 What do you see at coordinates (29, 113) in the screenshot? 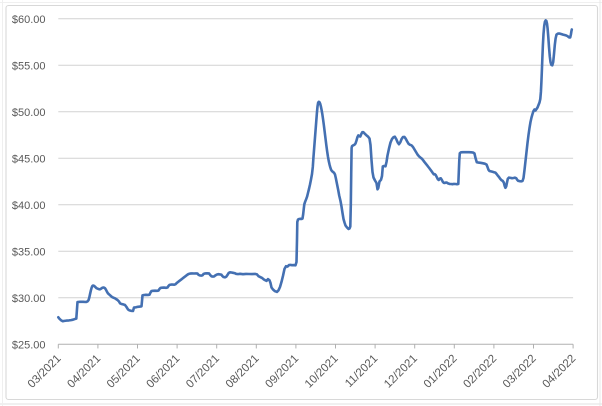
I see `svg-text: $50.00` at bounding box center [29, 113].